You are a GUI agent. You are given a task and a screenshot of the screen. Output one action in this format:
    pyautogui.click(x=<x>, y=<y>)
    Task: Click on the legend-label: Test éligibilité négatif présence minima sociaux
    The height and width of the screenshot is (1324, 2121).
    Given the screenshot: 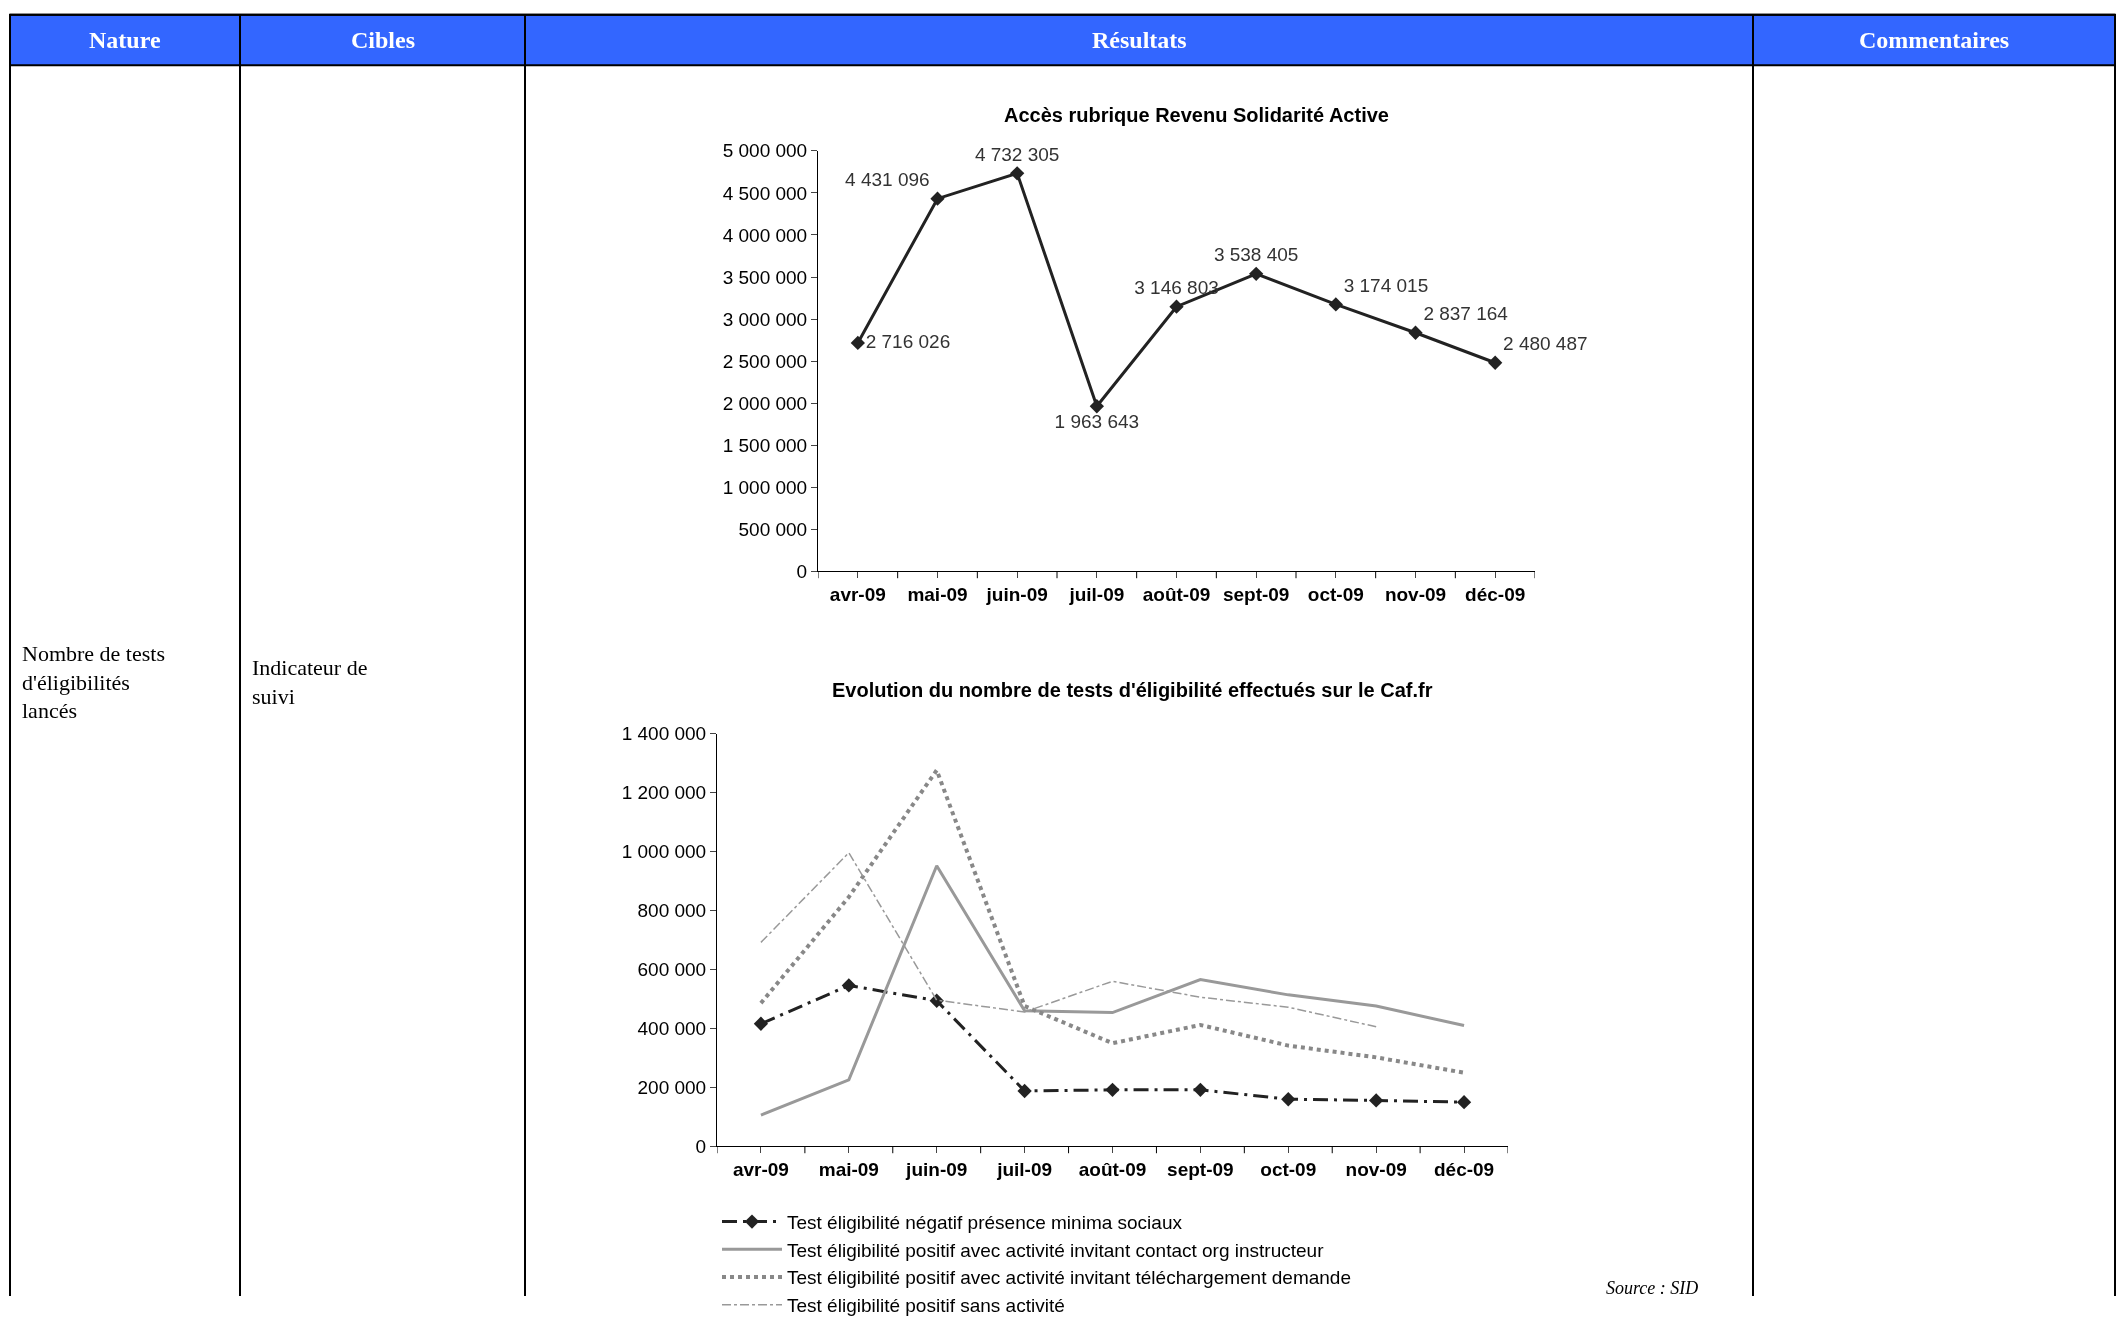 What is the action you would take?
    pyautogui.click(x=985, y=1223)
    